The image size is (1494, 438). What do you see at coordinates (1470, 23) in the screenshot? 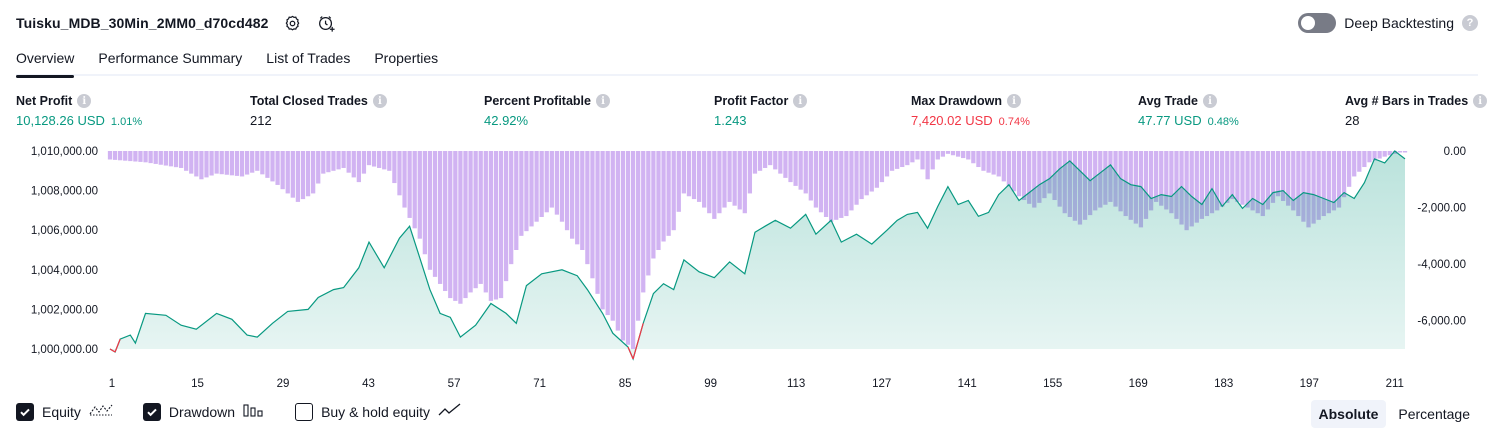
I see `help-icon: ?` at bounding box center [1470, 23].